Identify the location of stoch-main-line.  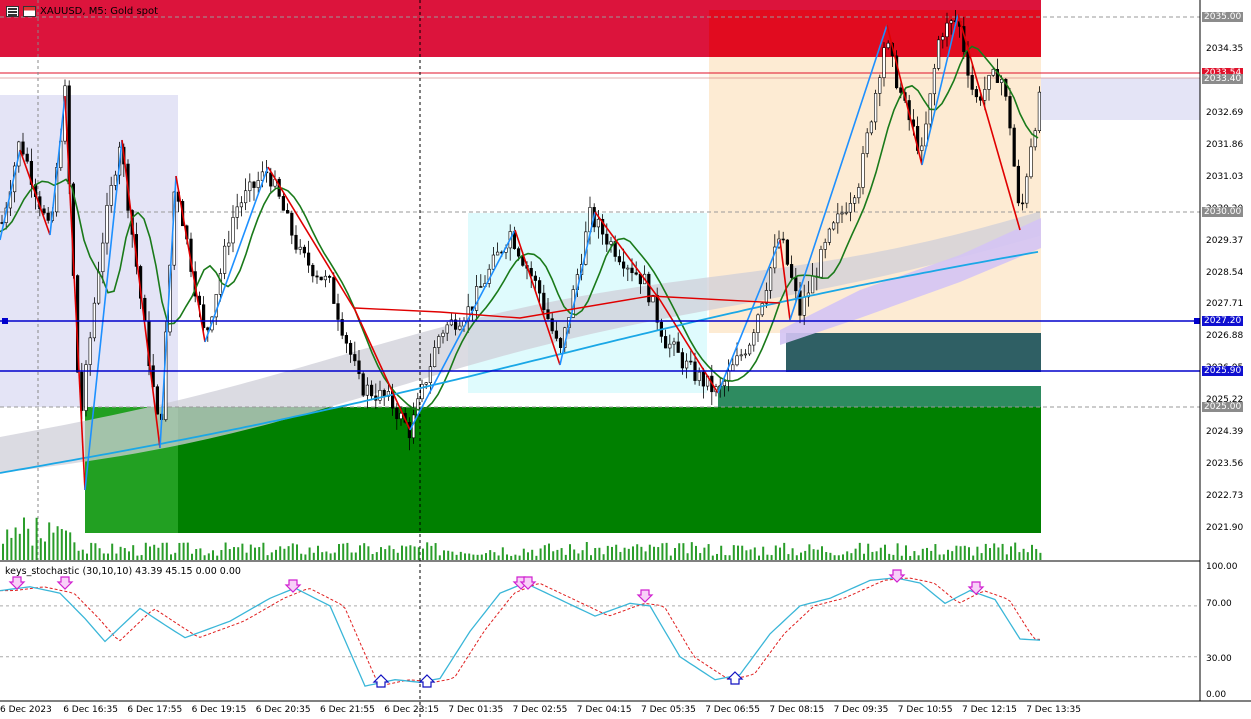
(520, 632).